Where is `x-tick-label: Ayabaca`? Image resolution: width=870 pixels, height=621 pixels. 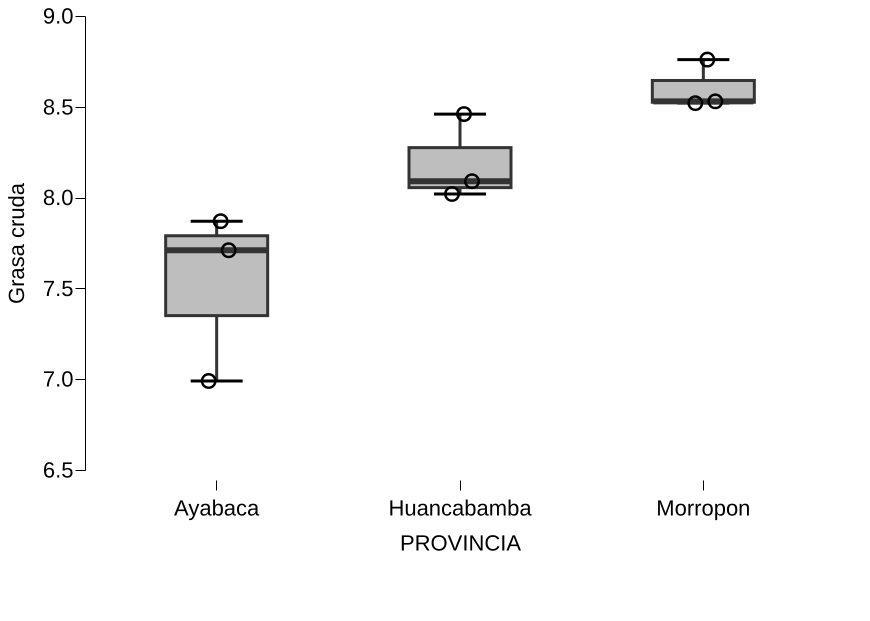 x-tick-label: Ayabaca is located at coordinates (217, 508).